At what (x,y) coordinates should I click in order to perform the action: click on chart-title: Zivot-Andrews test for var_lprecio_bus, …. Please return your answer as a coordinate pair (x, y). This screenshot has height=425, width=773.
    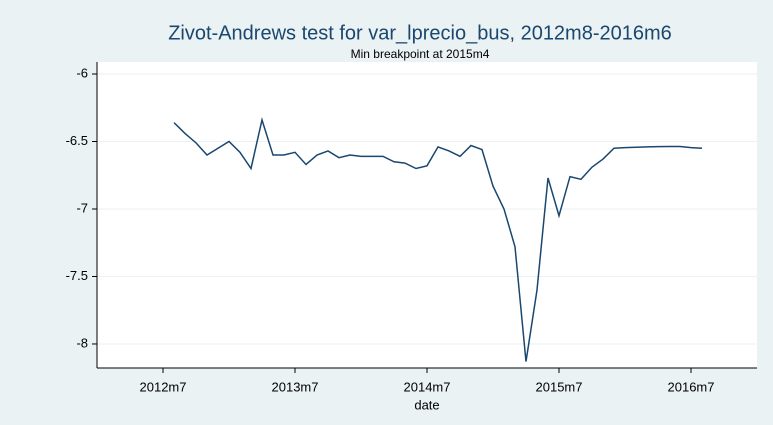
    Looking at the image, I should click on (420, 33).